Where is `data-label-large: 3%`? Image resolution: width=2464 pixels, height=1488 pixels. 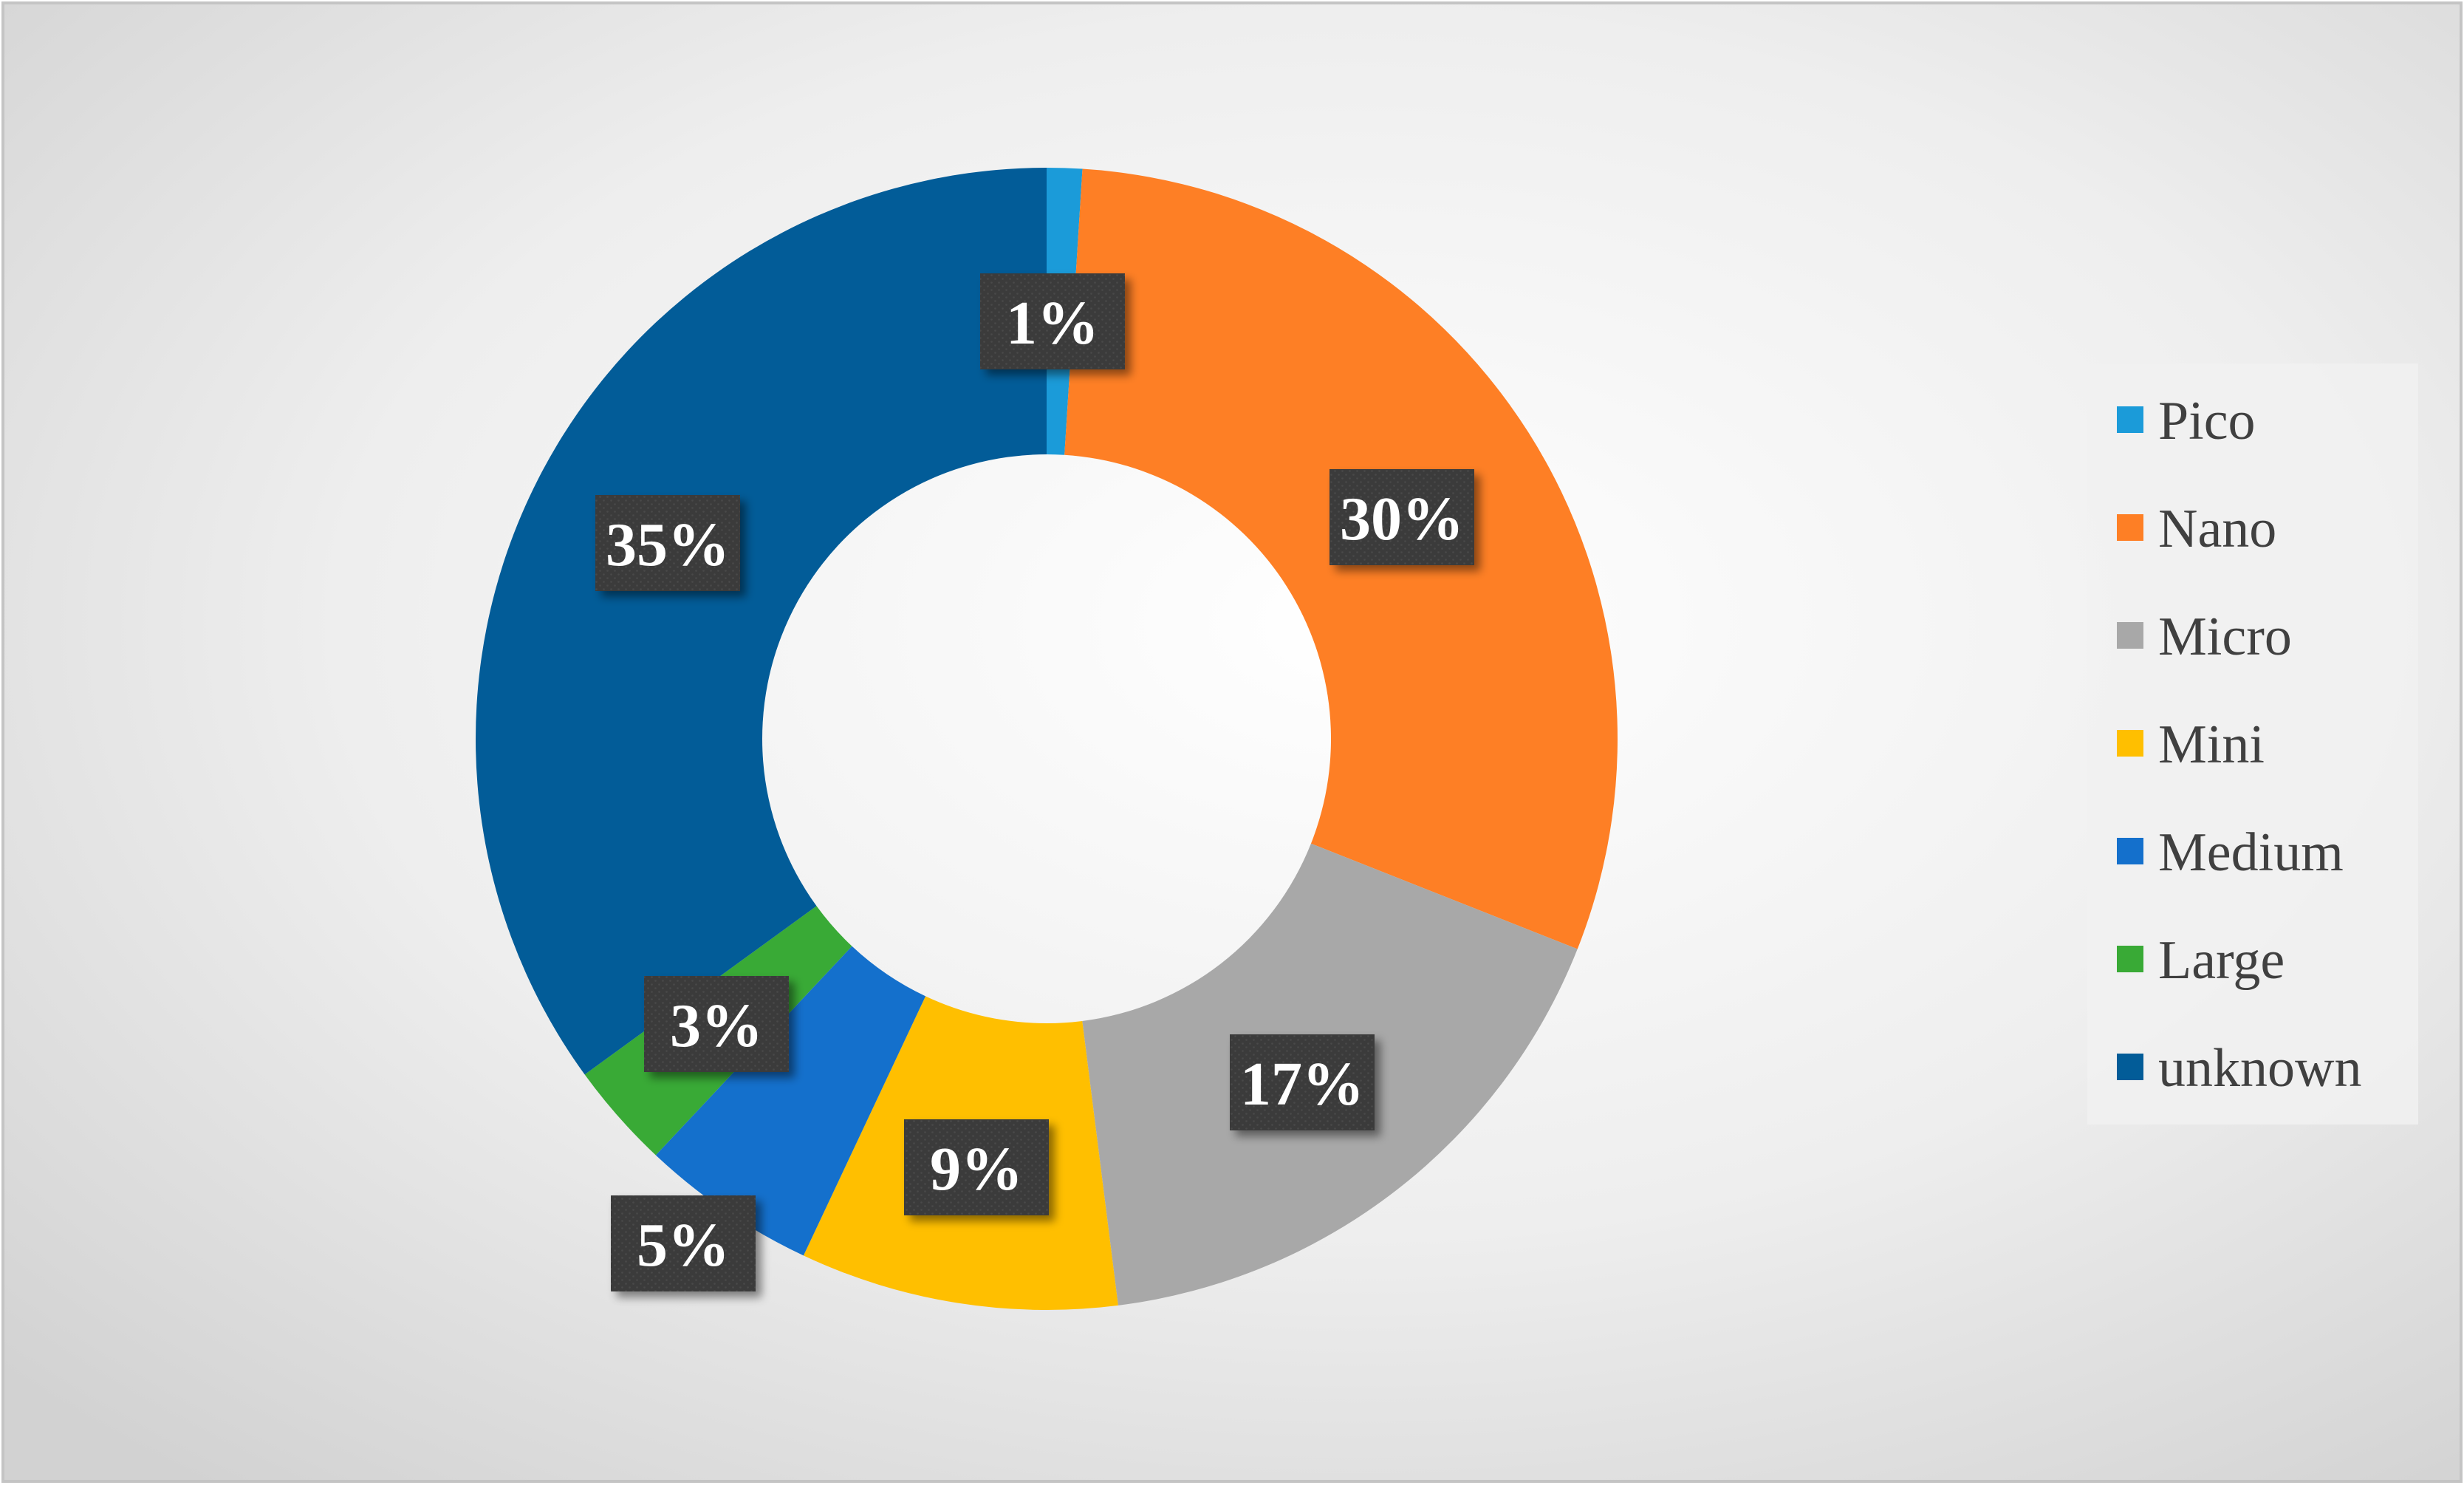
data-label-large: 3% is located at coordinates (716, 1024).